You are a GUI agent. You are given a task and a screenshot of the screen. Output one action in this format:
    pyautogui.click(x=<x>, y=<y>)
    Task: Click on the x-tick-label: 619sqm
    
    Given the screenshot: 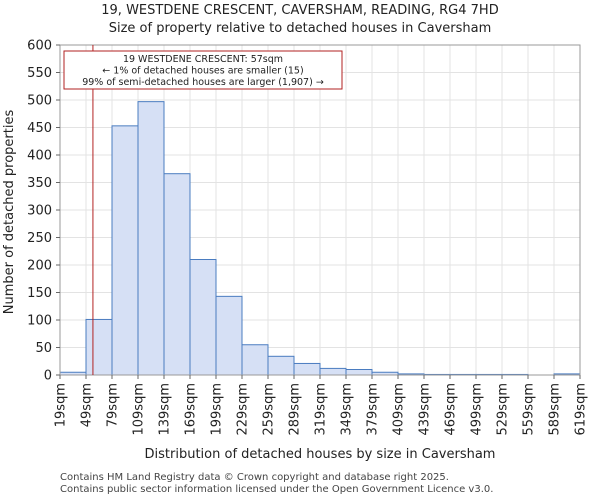 What is the action you would take?
    pyautogui.click(x=581, y=409)
    